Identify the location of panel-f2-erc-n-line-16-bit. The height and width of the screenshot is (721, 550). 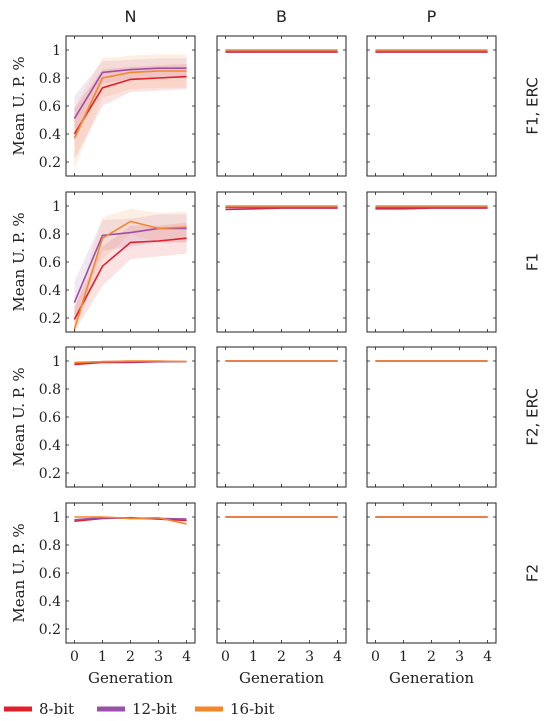
(130, 362).